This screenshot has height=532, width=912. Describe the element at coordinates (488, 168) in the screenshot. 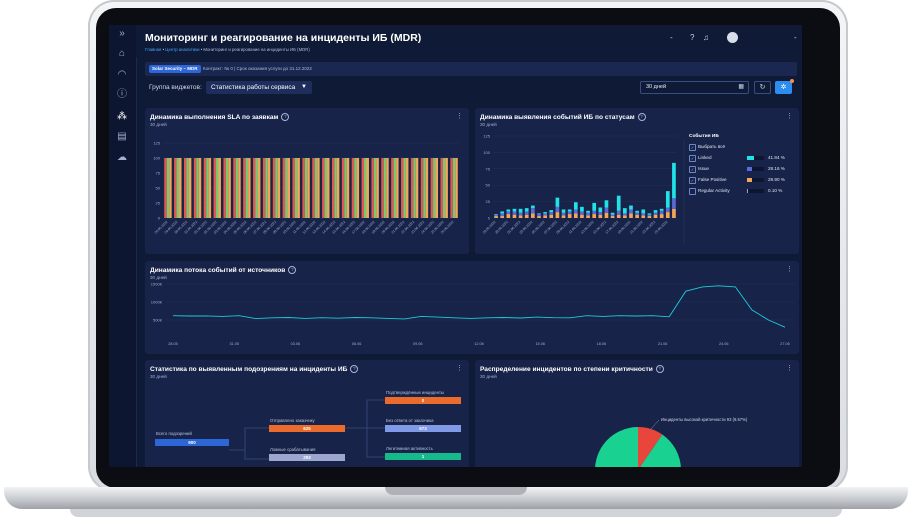

I see `y-tick-label: 75` at that location.